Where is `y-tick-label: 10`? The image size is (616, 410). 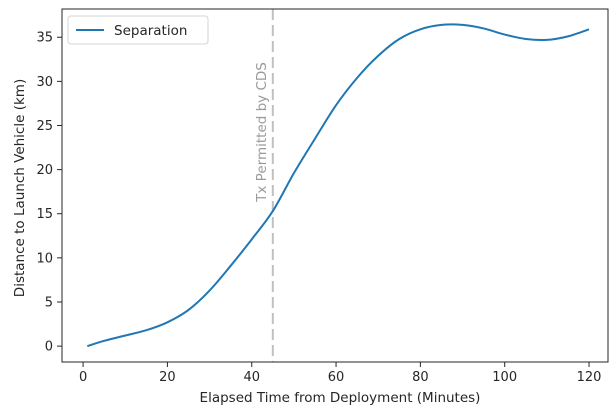
y-tick-label: 10 is located at coordinates (44, 258).